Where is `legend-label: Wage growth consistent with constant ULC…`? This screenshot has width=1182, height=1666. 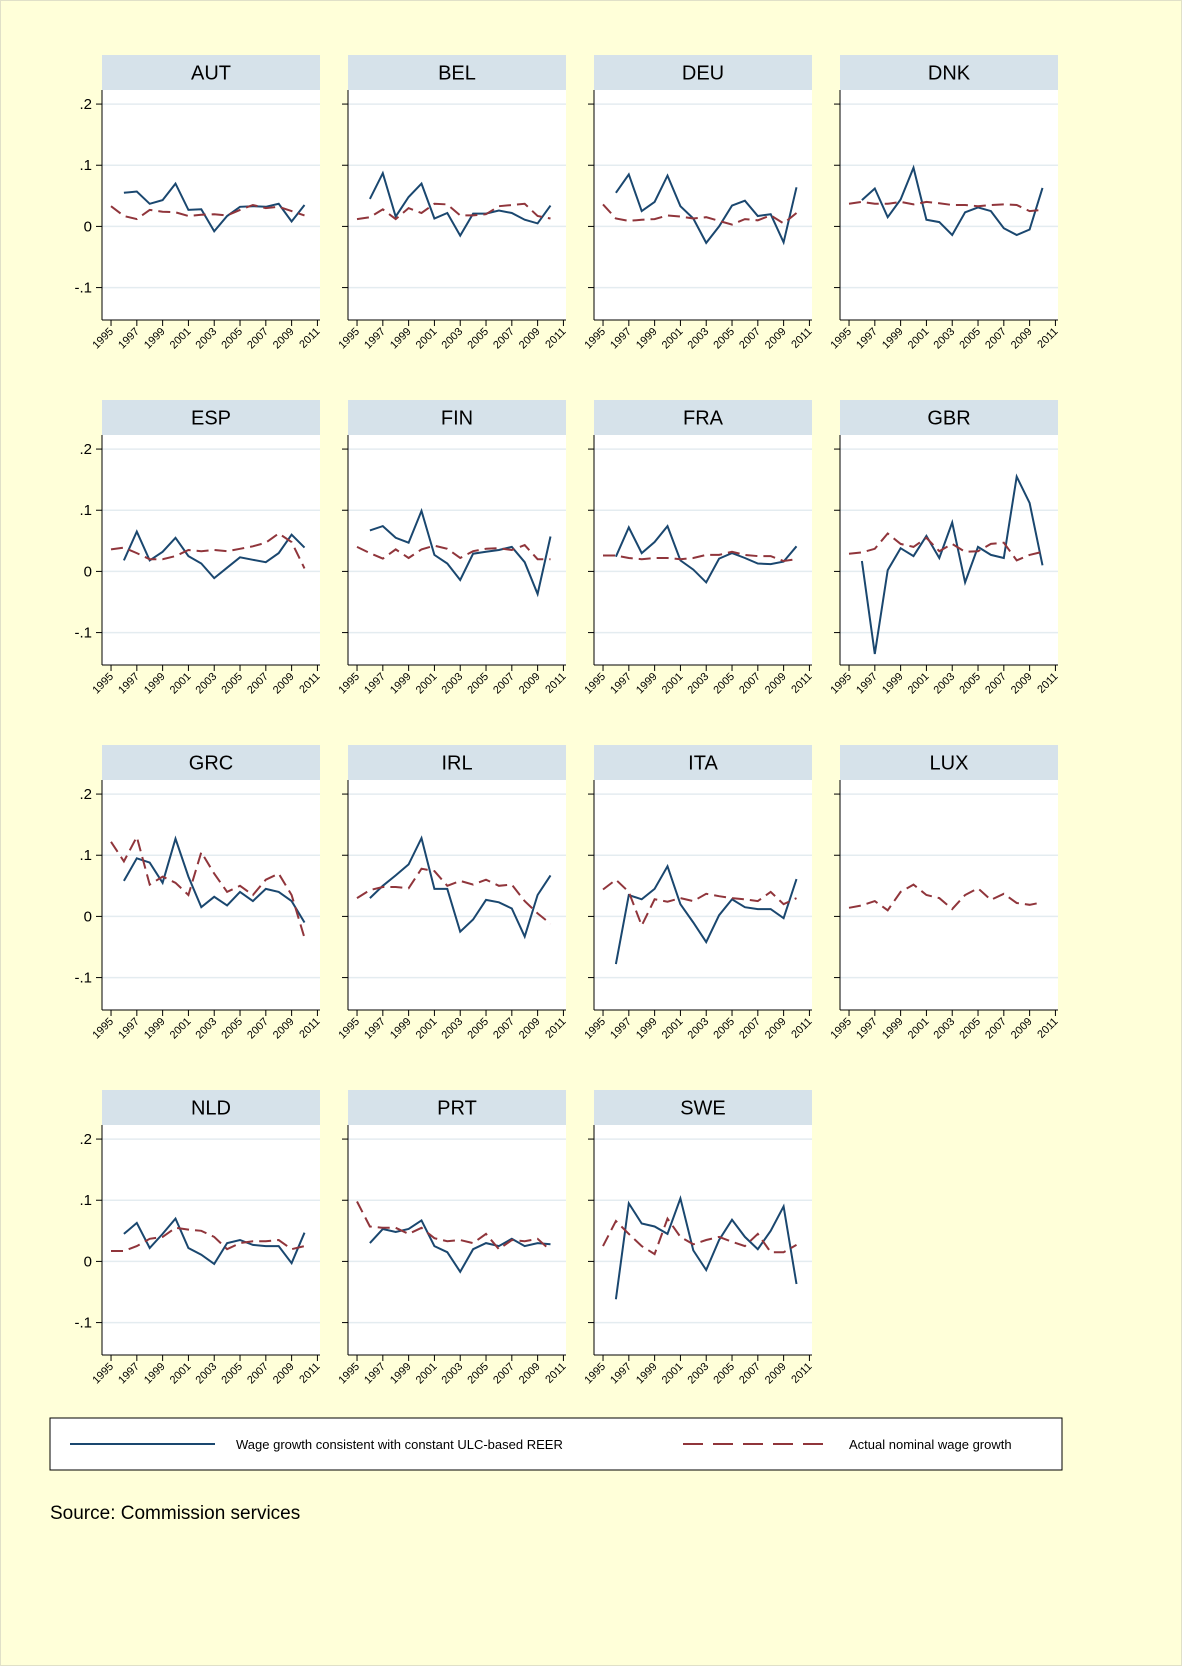 legend-label: Wage growth consistent with constant ULC… is located at coordinates (399, 1444).